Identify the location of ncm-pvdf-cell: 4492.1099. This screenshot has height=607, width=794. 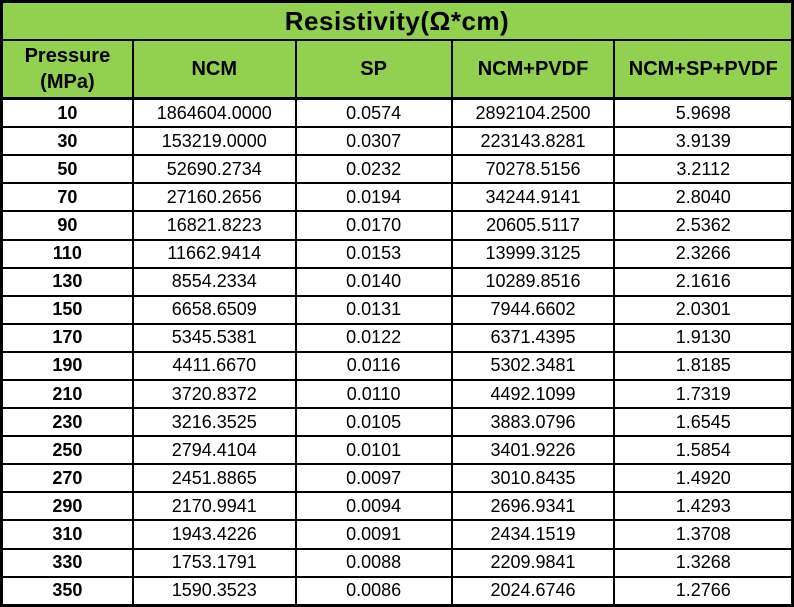
(533, 394).